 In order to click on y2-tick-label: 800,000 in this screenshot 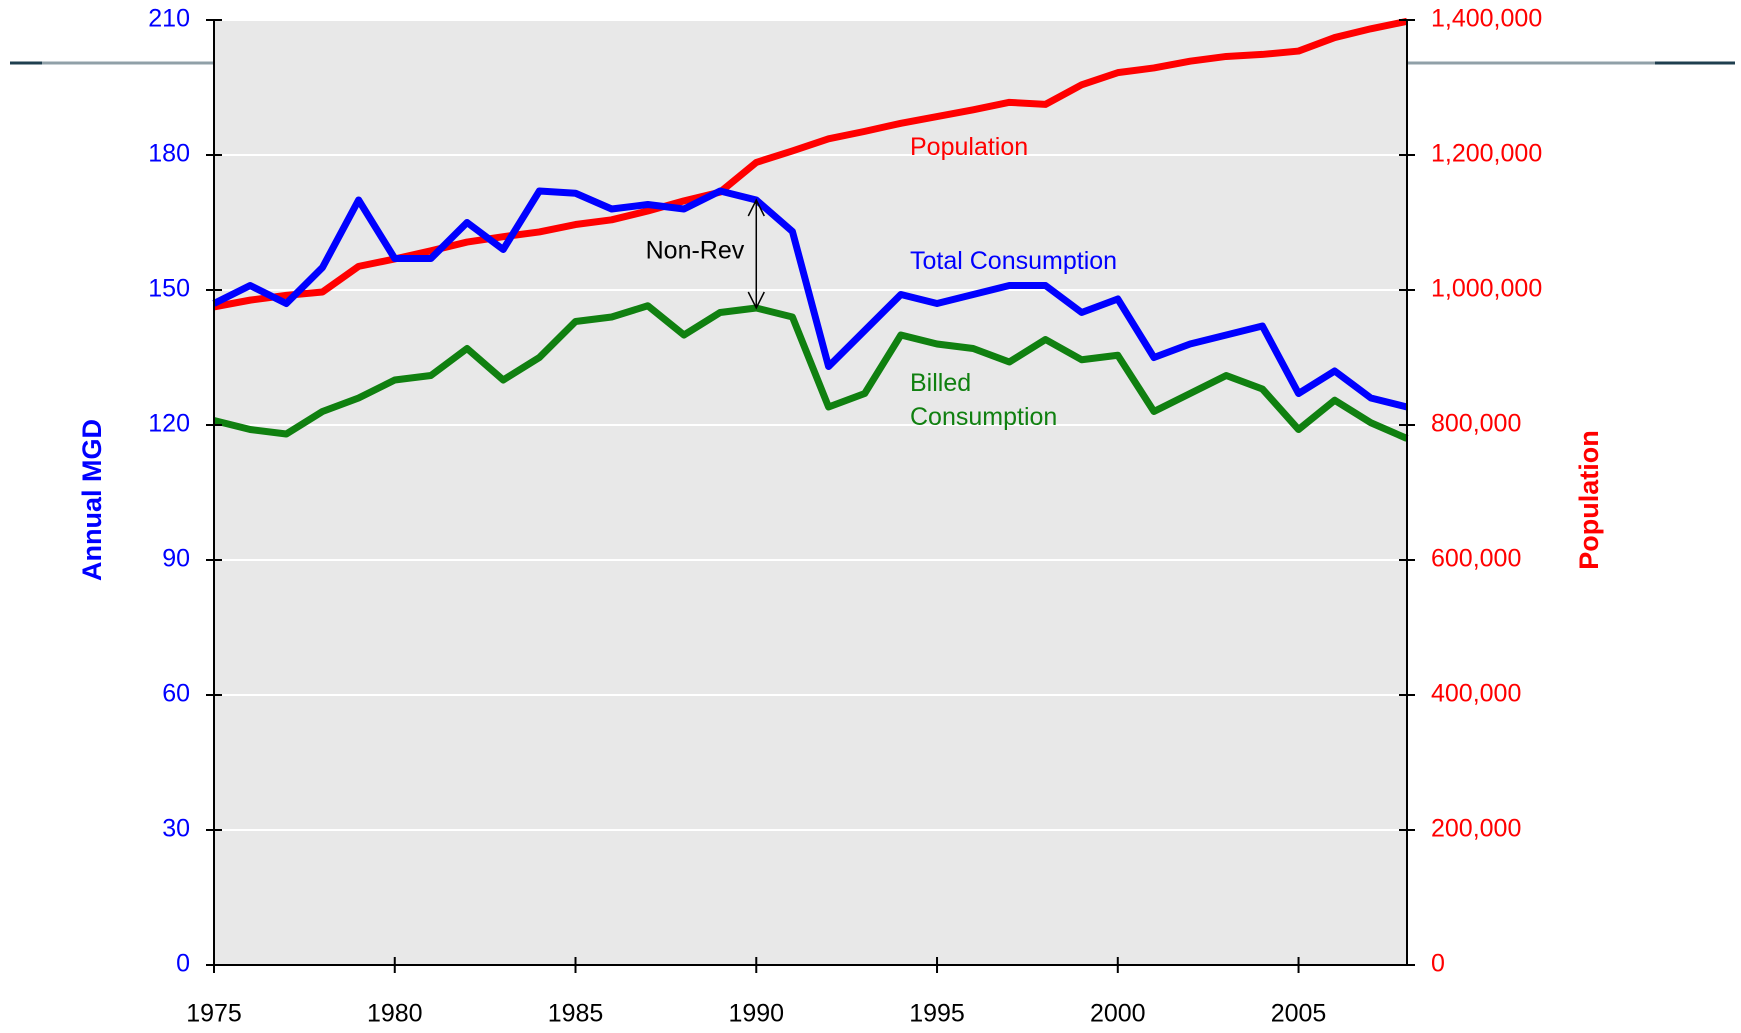, I will do `click(1476, 424)`.